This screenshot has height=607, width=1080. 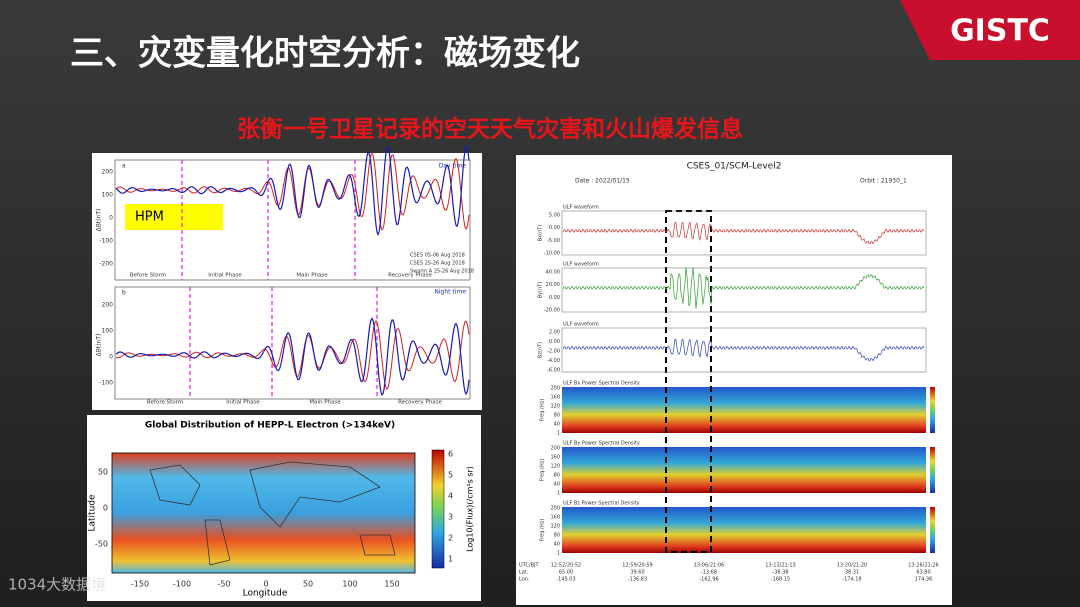 I want to click on x-tick-label: 150, so click(x=391, y=584).